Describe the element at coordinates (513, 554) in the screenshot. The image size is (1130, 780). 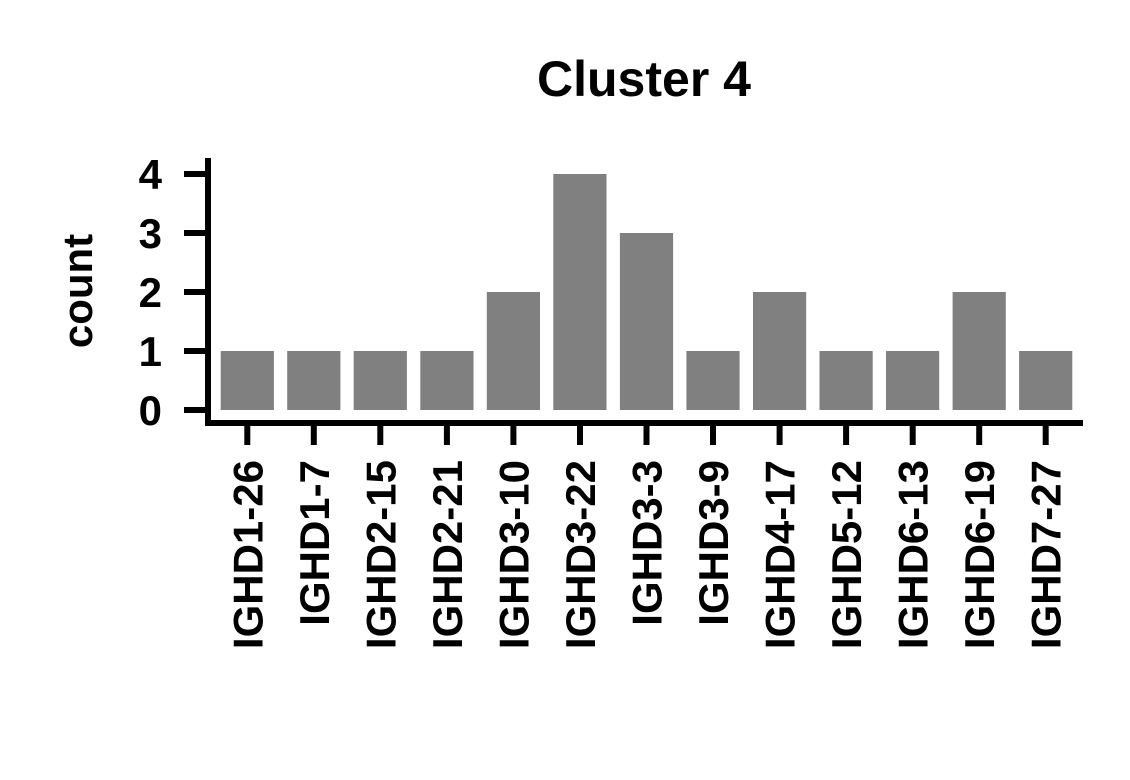
I see `x-tick-label: IGHD3-10` at that location.